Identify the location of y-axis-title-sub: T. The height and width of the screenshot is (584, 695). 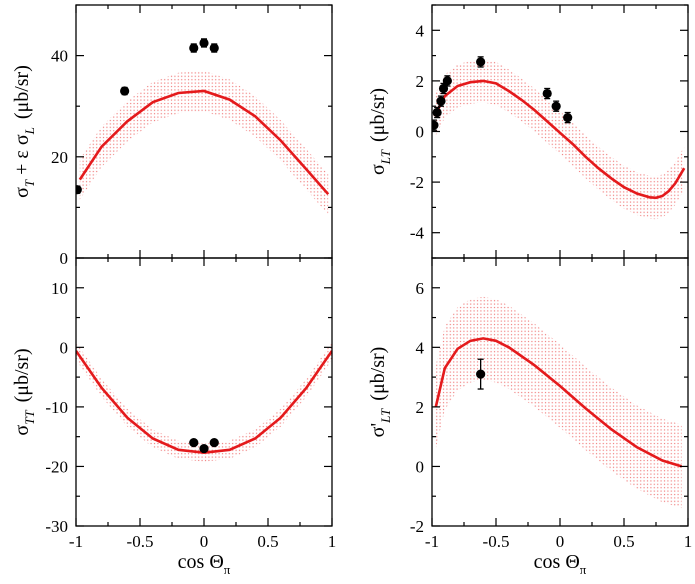
(29, 183).